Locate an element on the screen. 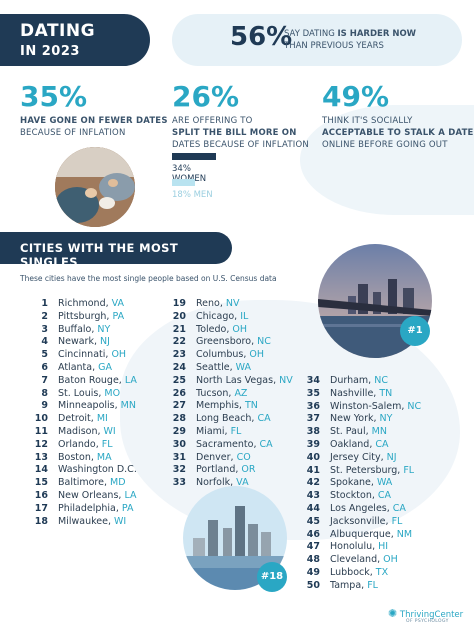 The height and width of the screenshot is (644, 474). city-name: Winston-Salem, is located at coordinates (369, 406).